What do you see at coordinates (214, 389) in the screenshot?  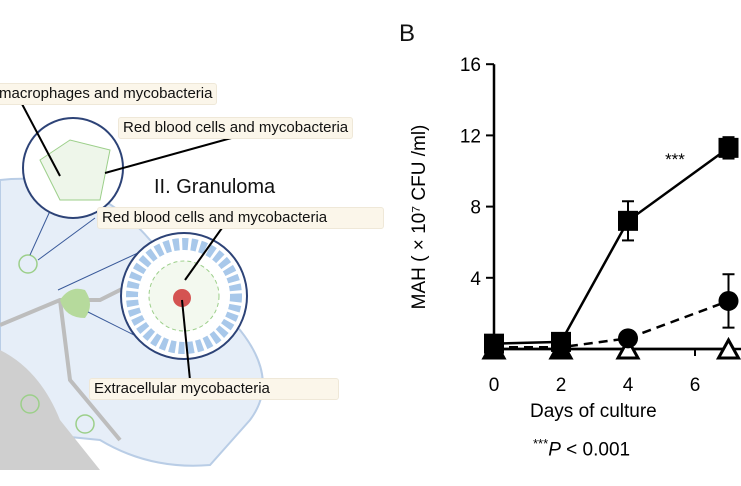 I see `label-extracellular: Extracellular mycobacteria` at bounding box center [214, 389].